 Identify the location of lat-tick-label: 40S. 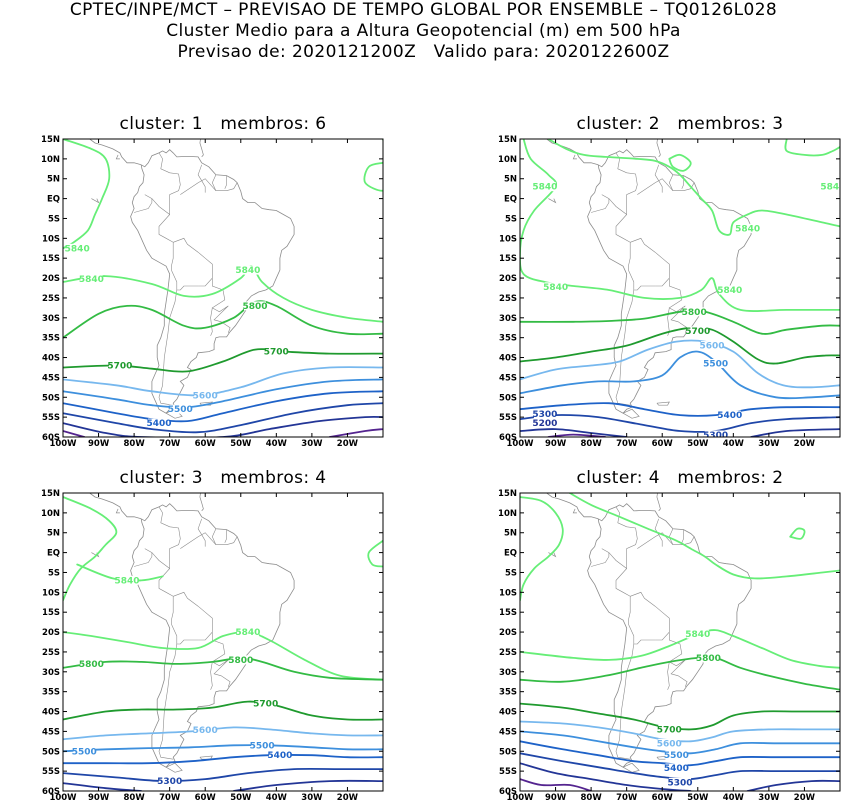
(51, 359).